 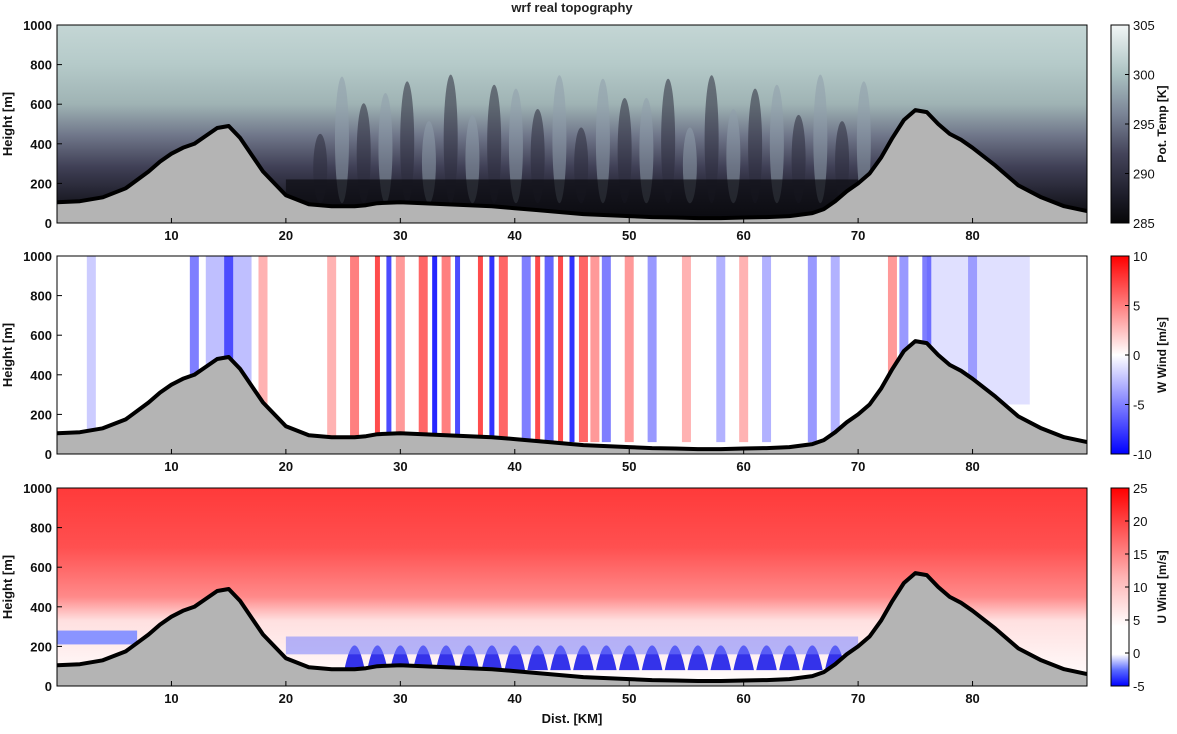 What do you see at coordinates (1162, 355) in the screenshot?
I see `colorbar-label: W Wind [m/s]` at bounding box center [1162, 355].